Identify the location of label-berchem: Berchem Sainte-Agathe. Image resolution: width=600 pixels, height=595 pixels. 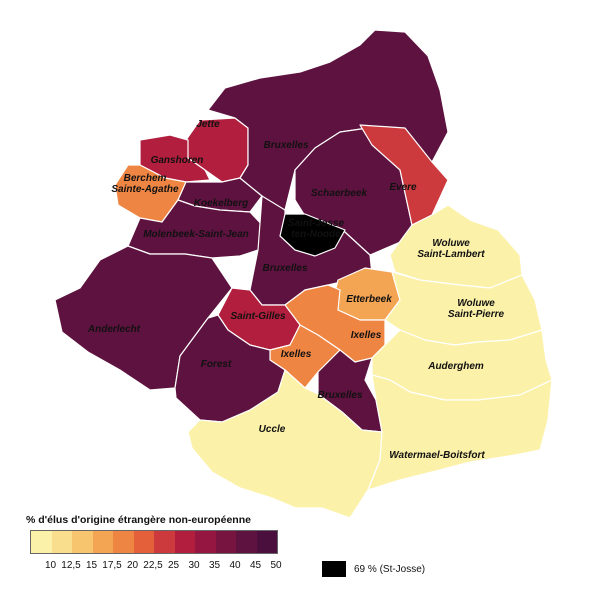
(145, 184).